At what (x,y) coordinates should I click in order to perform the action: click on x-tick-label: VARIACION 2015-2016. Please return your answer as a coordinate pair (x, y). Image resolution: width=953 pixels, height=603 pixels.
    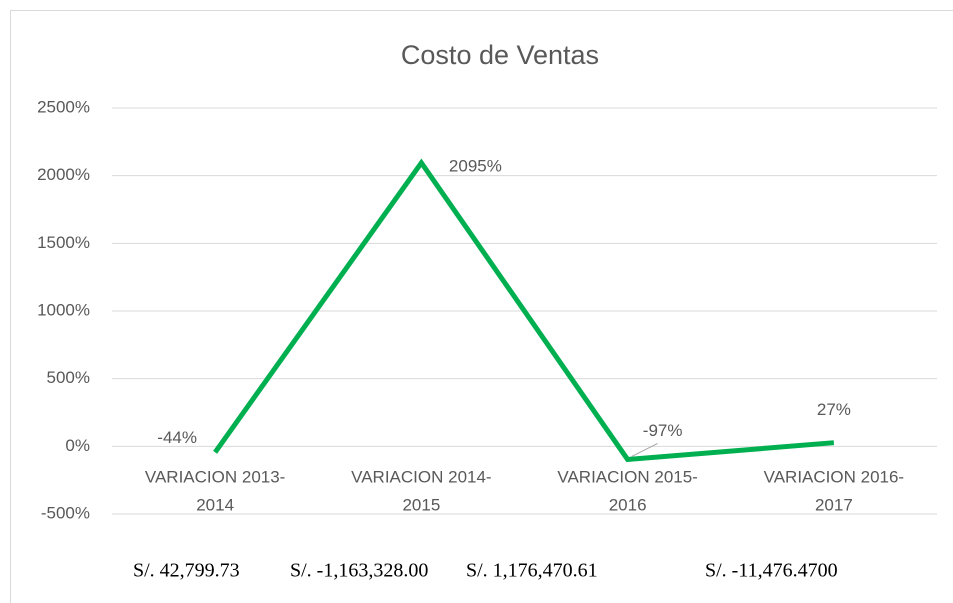
    Looking at the image, I should click on (627, 491).